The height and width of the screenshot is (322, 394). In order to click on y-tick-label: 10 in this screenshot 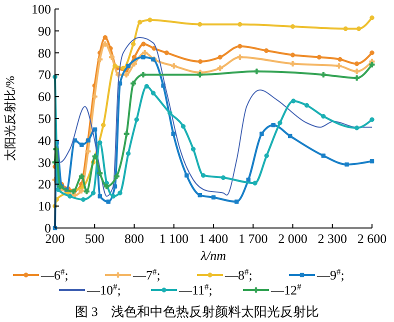, I will do `click(44, 206)`.